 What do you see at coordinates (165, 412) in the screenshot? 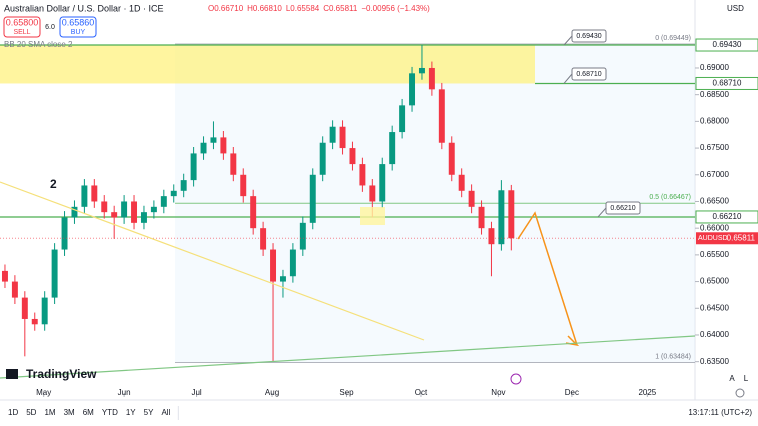
I see `range-button: All` at bounding box center [165, 412].